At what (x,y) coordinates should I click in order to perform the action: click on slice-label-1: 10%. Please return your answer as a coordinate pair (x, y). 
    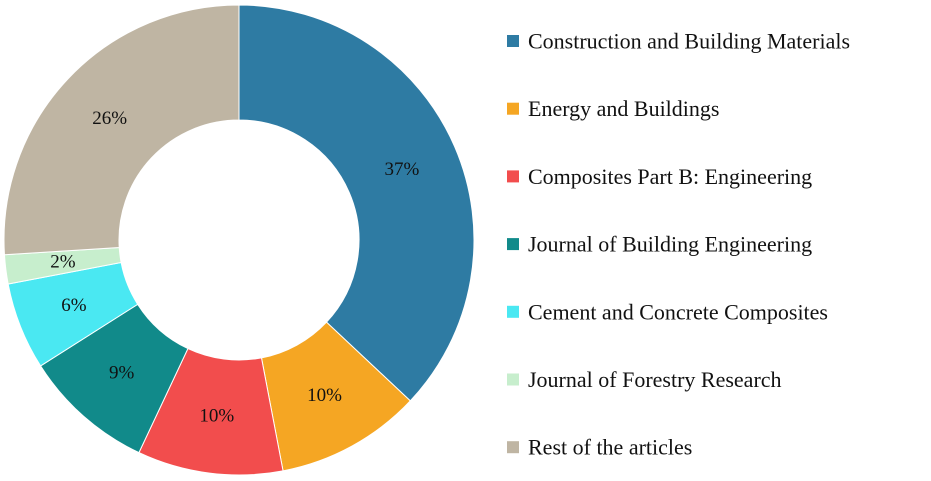
    Looking at the image, I should click on (324, 395).